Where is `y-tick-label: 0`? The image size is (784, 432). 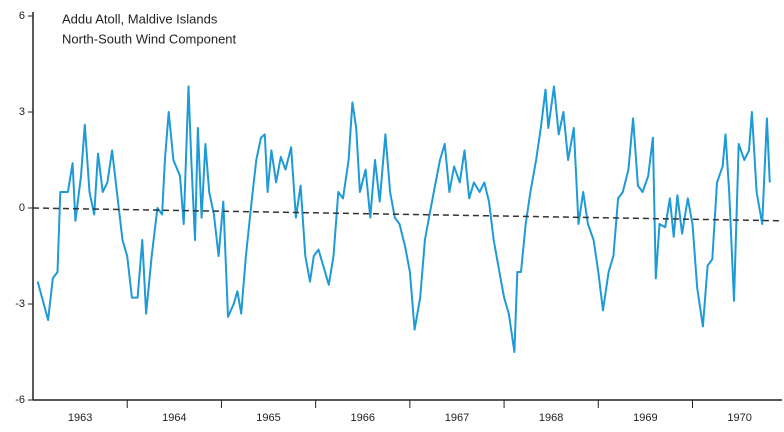
y-tick-label: 0 is located at coordinates (22, 208).